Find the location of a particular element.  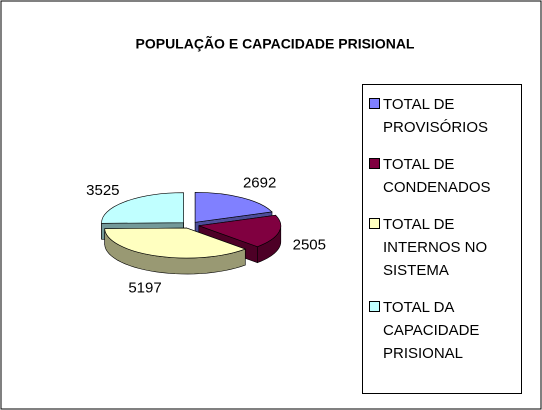

legend-item: TOTAL DE INTERNOS NO SISTEMA is located at coordinates (443, 247).